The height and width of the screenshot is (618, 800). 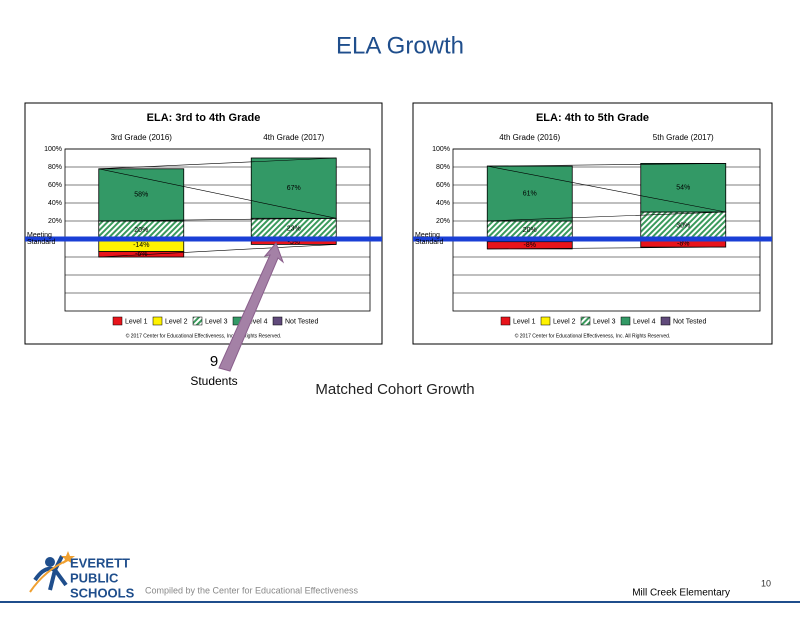 I want to click on annotation-count: 9, so click(x=214, y=361).